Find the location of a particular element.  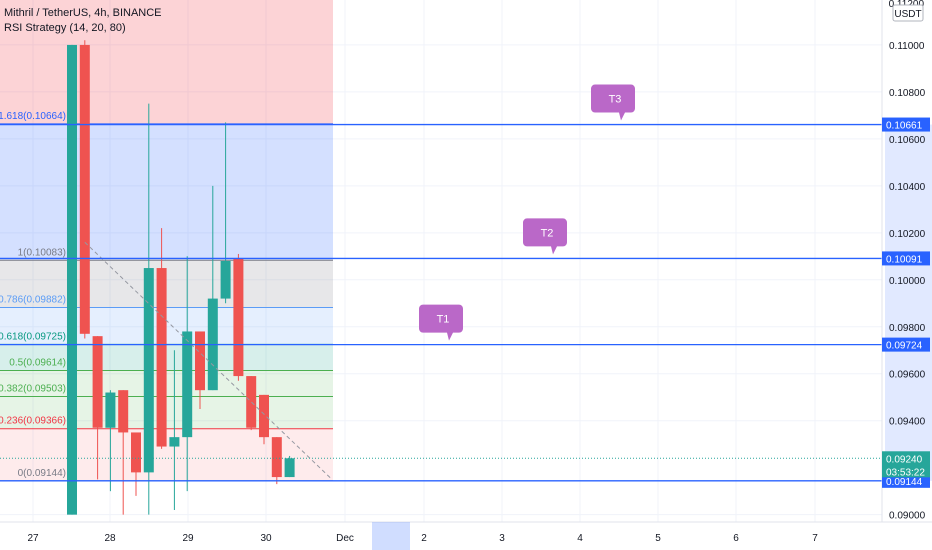

time-tick-label: 3 is located at coordinates (502, 538).